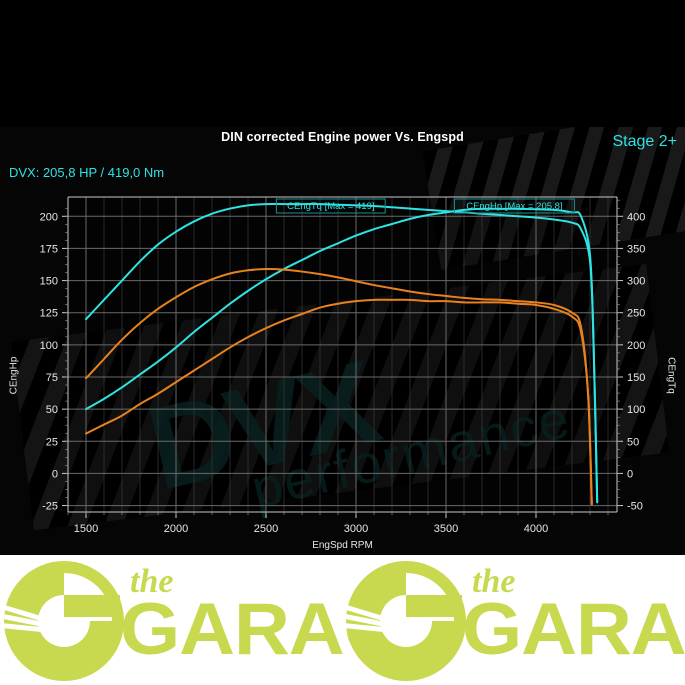 The height and width of the screenshot is (685, 685). Describe the element at coordinates (633, 442) in the screenshot. I see `y-axis-tick-label-right: 50` at that location.